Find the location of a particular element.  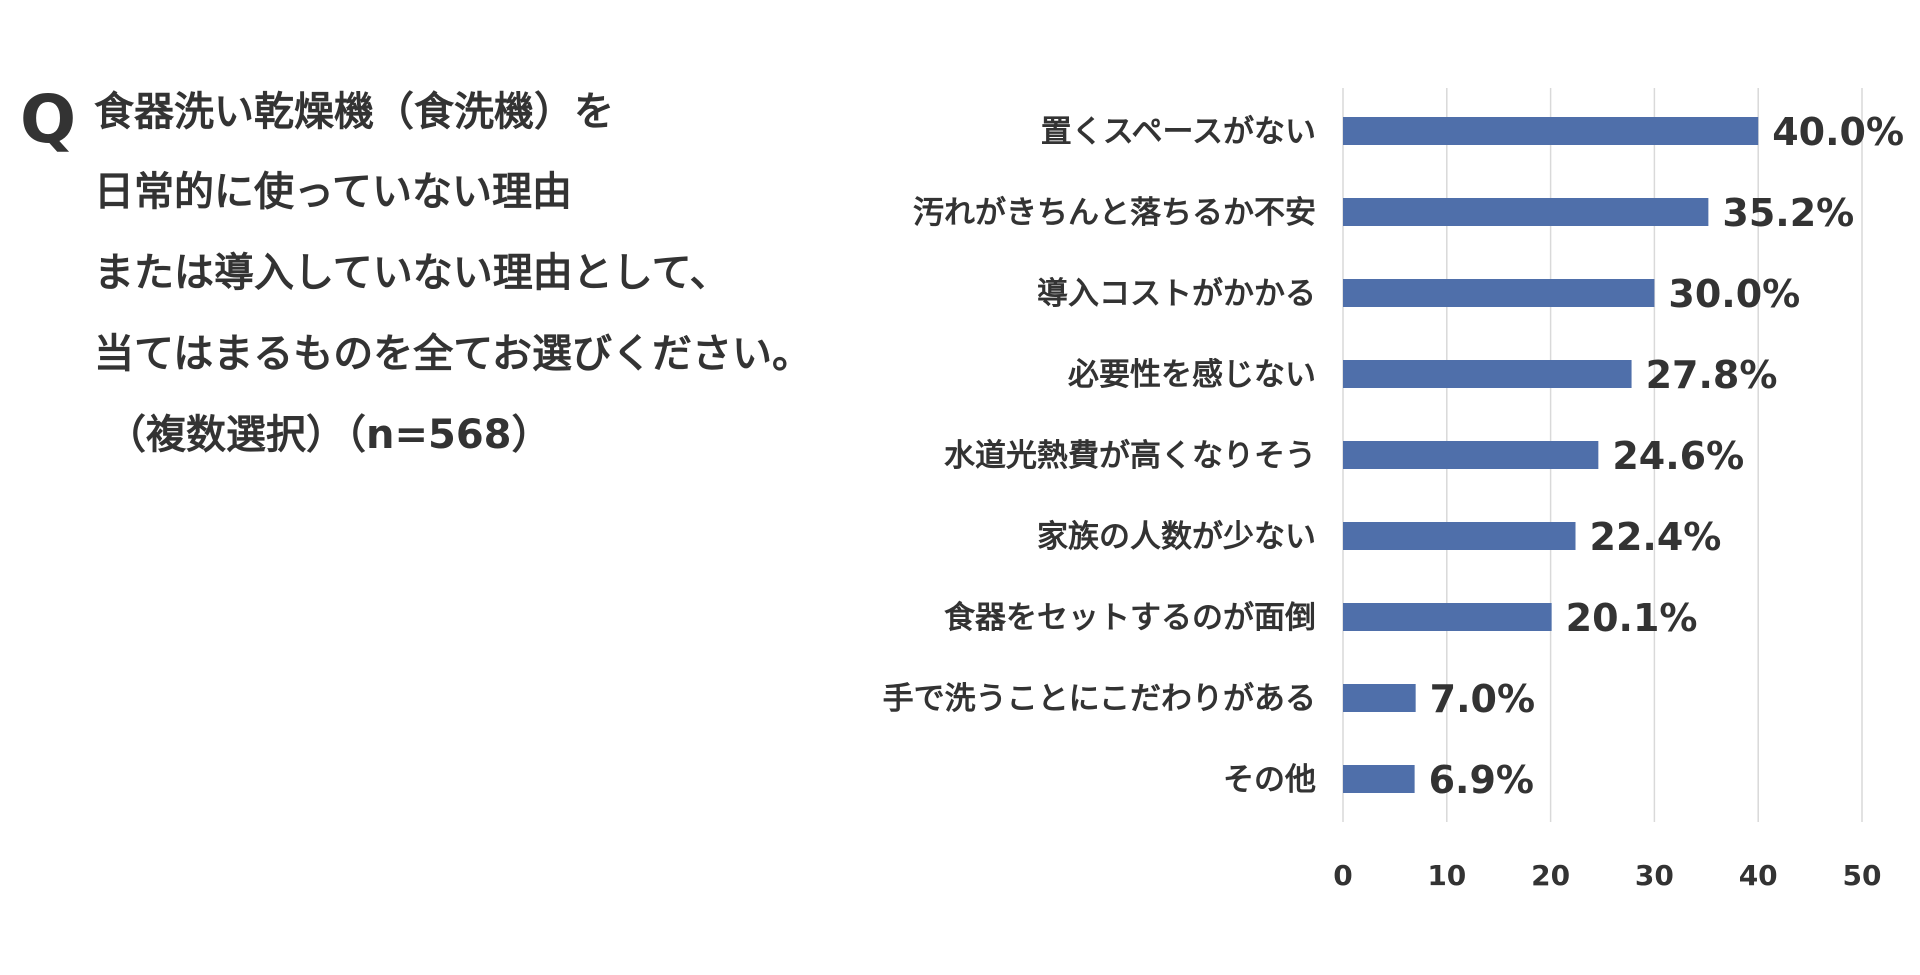

data-label: 27.8% is located at coordinates (1712, 375).